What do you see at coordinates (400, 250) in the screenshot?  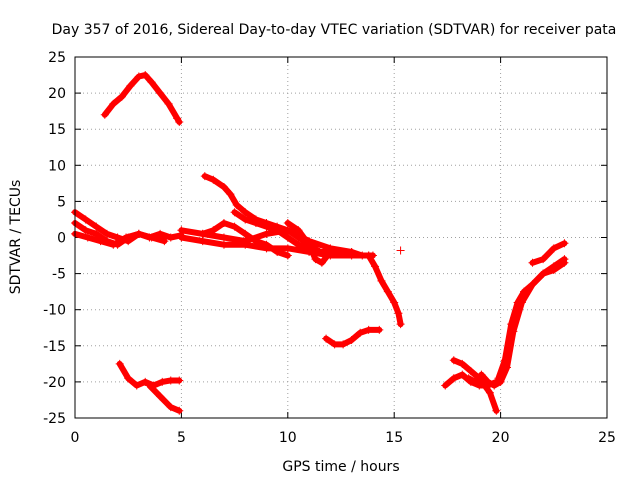 I see `series-arc-o` at bounding box center [400, 250].